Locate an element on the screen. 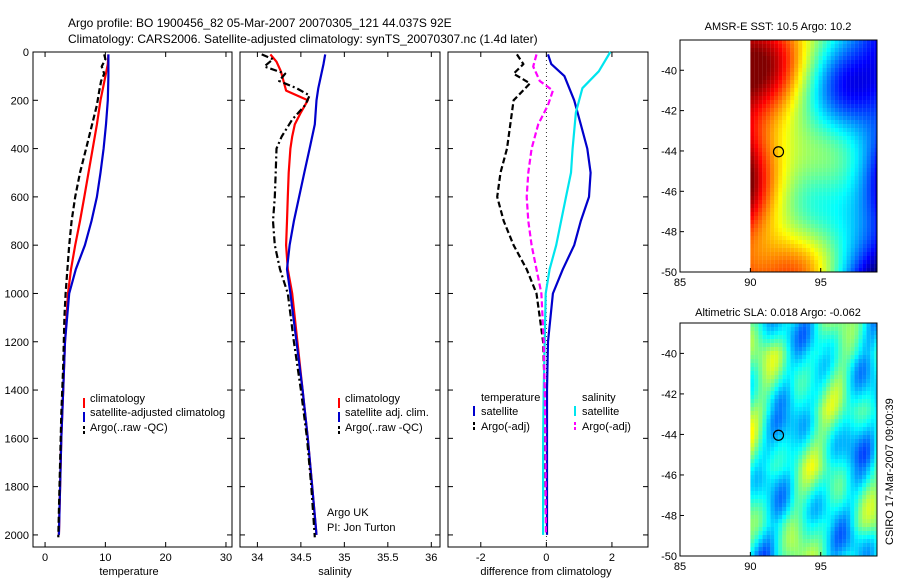 This screenshot has width=900, height=580. sla-map-frame is located at coordinates (778, 439).